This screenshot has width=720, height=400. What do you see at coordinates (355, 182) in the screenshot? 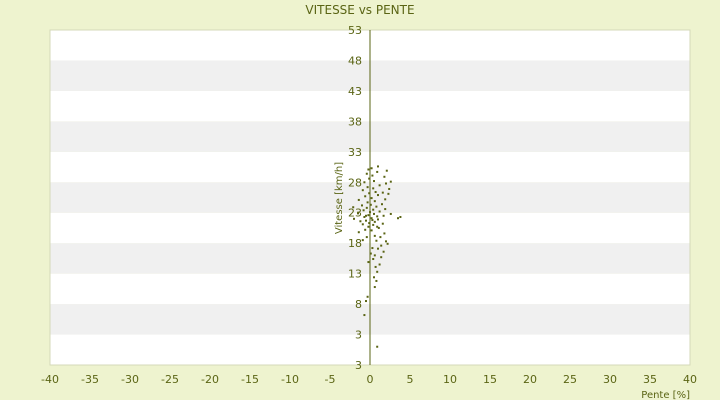
I see `y-tick-label: 28` at bounding box center [355, 182].